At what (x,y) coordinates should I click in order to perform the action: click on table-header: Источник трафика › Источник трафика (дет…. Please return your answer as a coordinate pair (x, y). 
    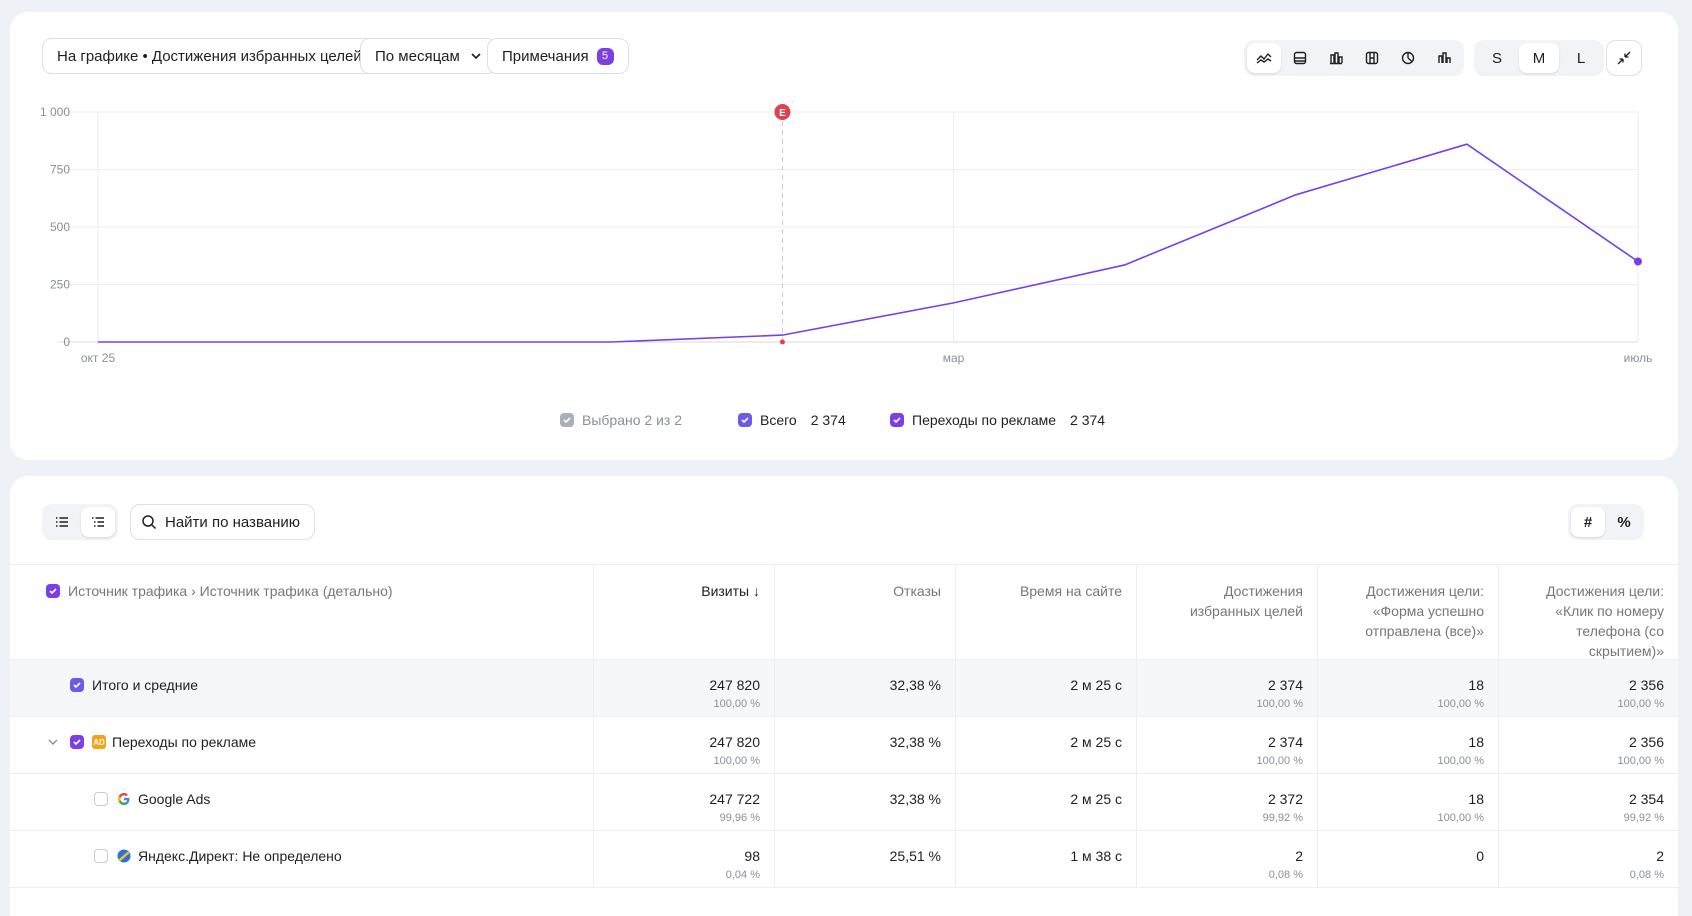
    Looking at the image, I should click on (844, 612).